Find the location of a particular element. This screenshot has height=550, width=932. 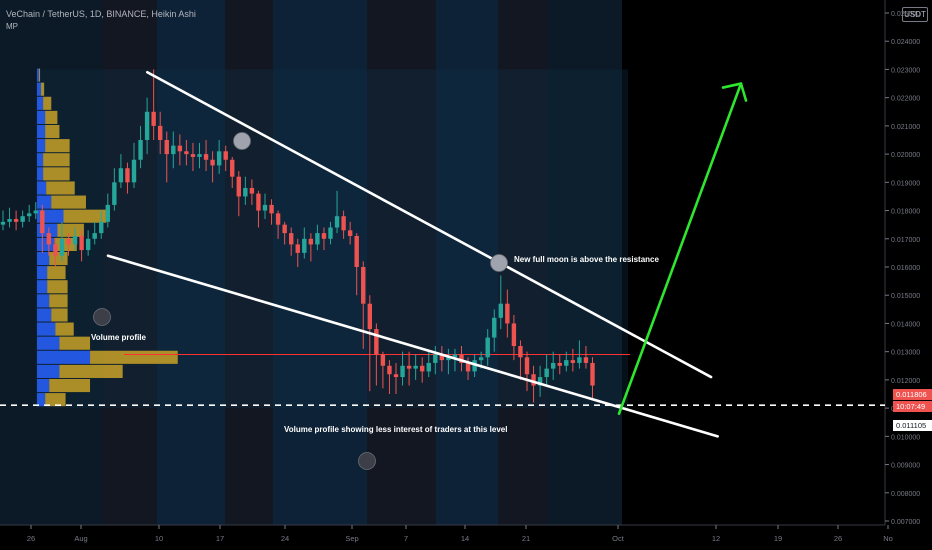

time-tick-label: 26 is located at coordinates (31, 538).